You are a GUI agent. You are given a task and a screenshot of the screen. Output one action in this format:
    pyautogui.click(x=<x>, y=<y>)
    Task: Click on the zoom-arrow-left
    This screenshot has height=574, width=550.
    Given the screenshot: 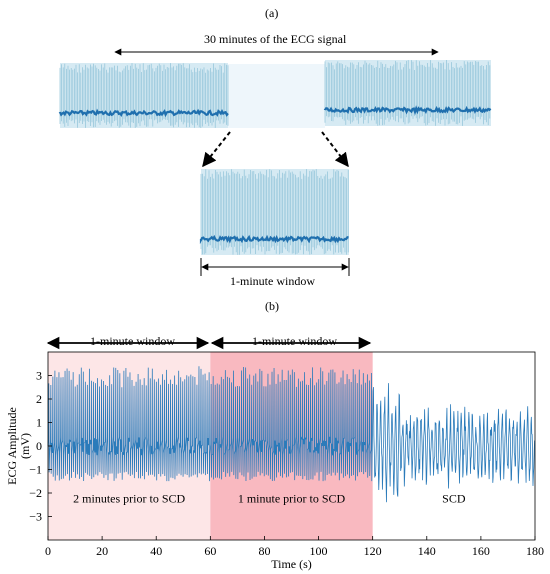 What is the action you would take?
    pyautogui.click(x=216, y=149)
    